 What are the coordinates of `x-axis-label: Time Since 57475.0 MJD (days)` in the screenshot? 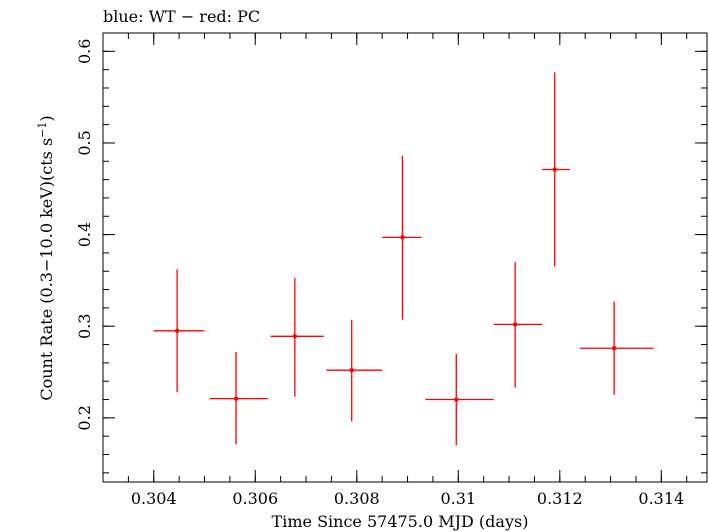 It's located at (400, 521).